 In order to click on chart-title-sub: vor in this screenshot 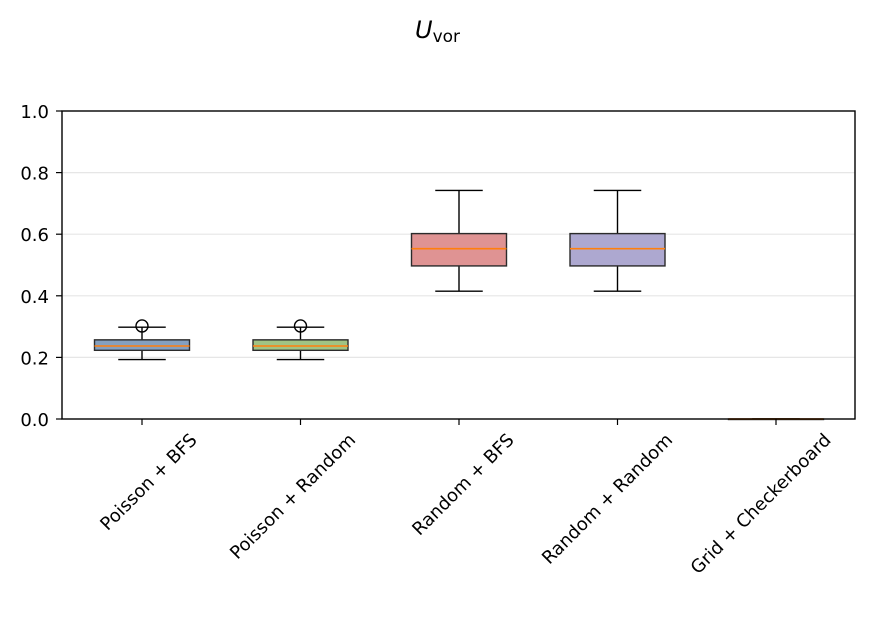, I will do `click(446, 37)`.